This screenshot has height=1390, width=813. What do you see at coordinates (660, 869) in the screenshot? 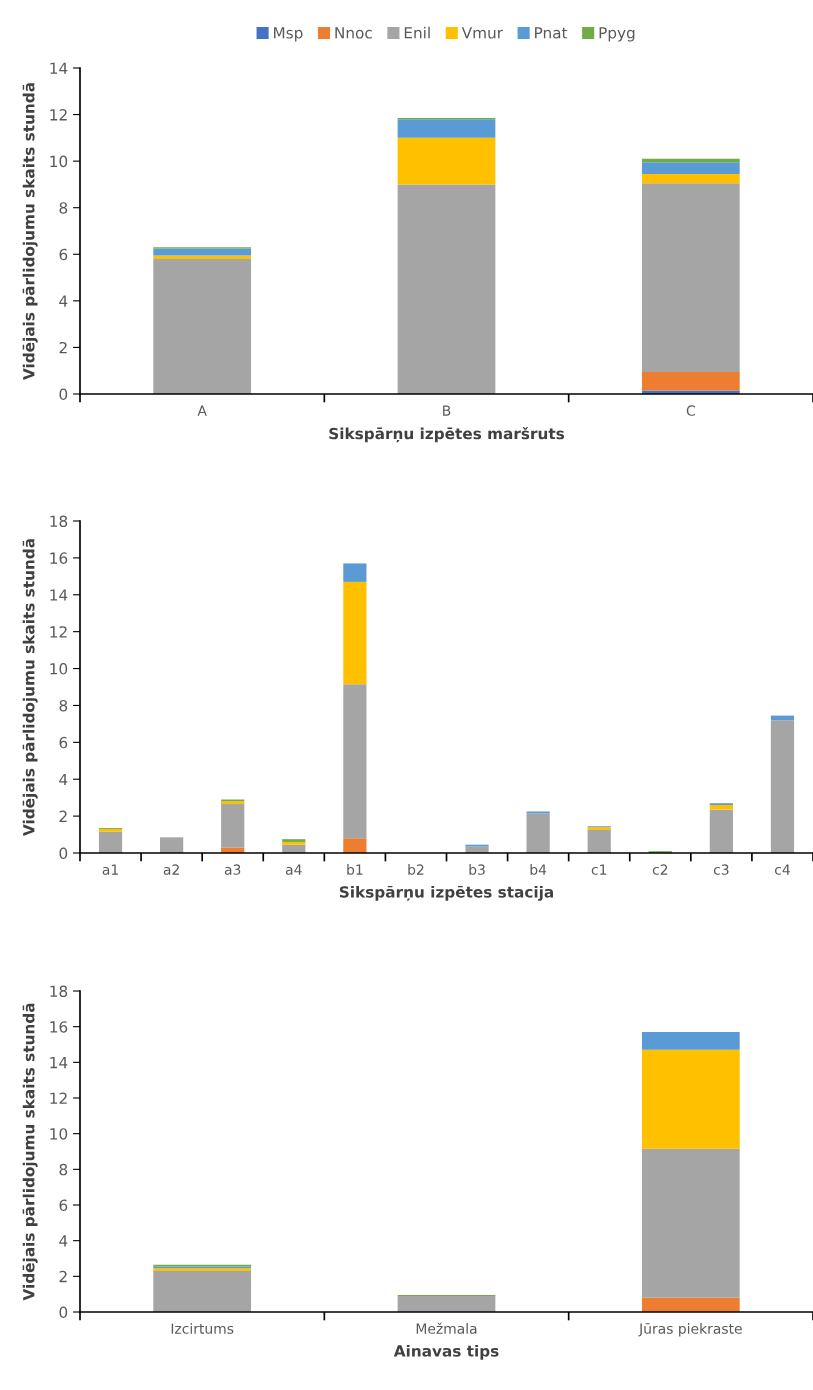
I see `x-tick-label: c2` at bounding box center [660, 869].